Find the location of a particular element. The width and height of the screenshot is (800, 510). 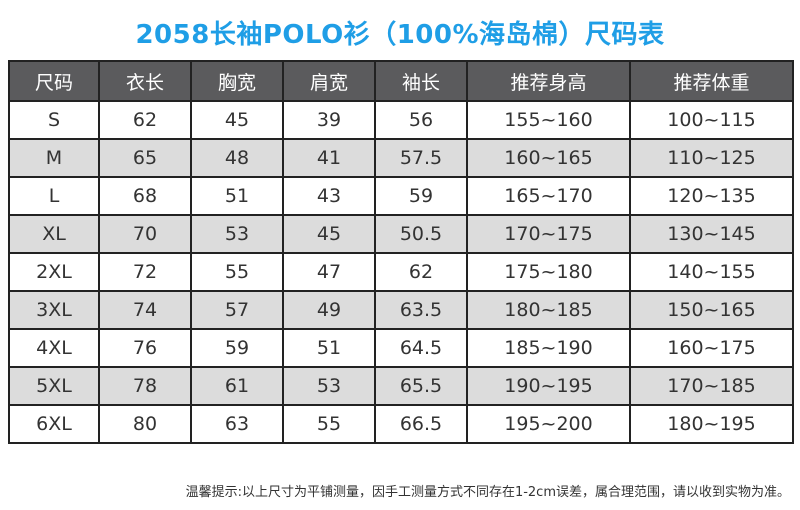

table-cell: 63 is located at coordinates (237, 424).